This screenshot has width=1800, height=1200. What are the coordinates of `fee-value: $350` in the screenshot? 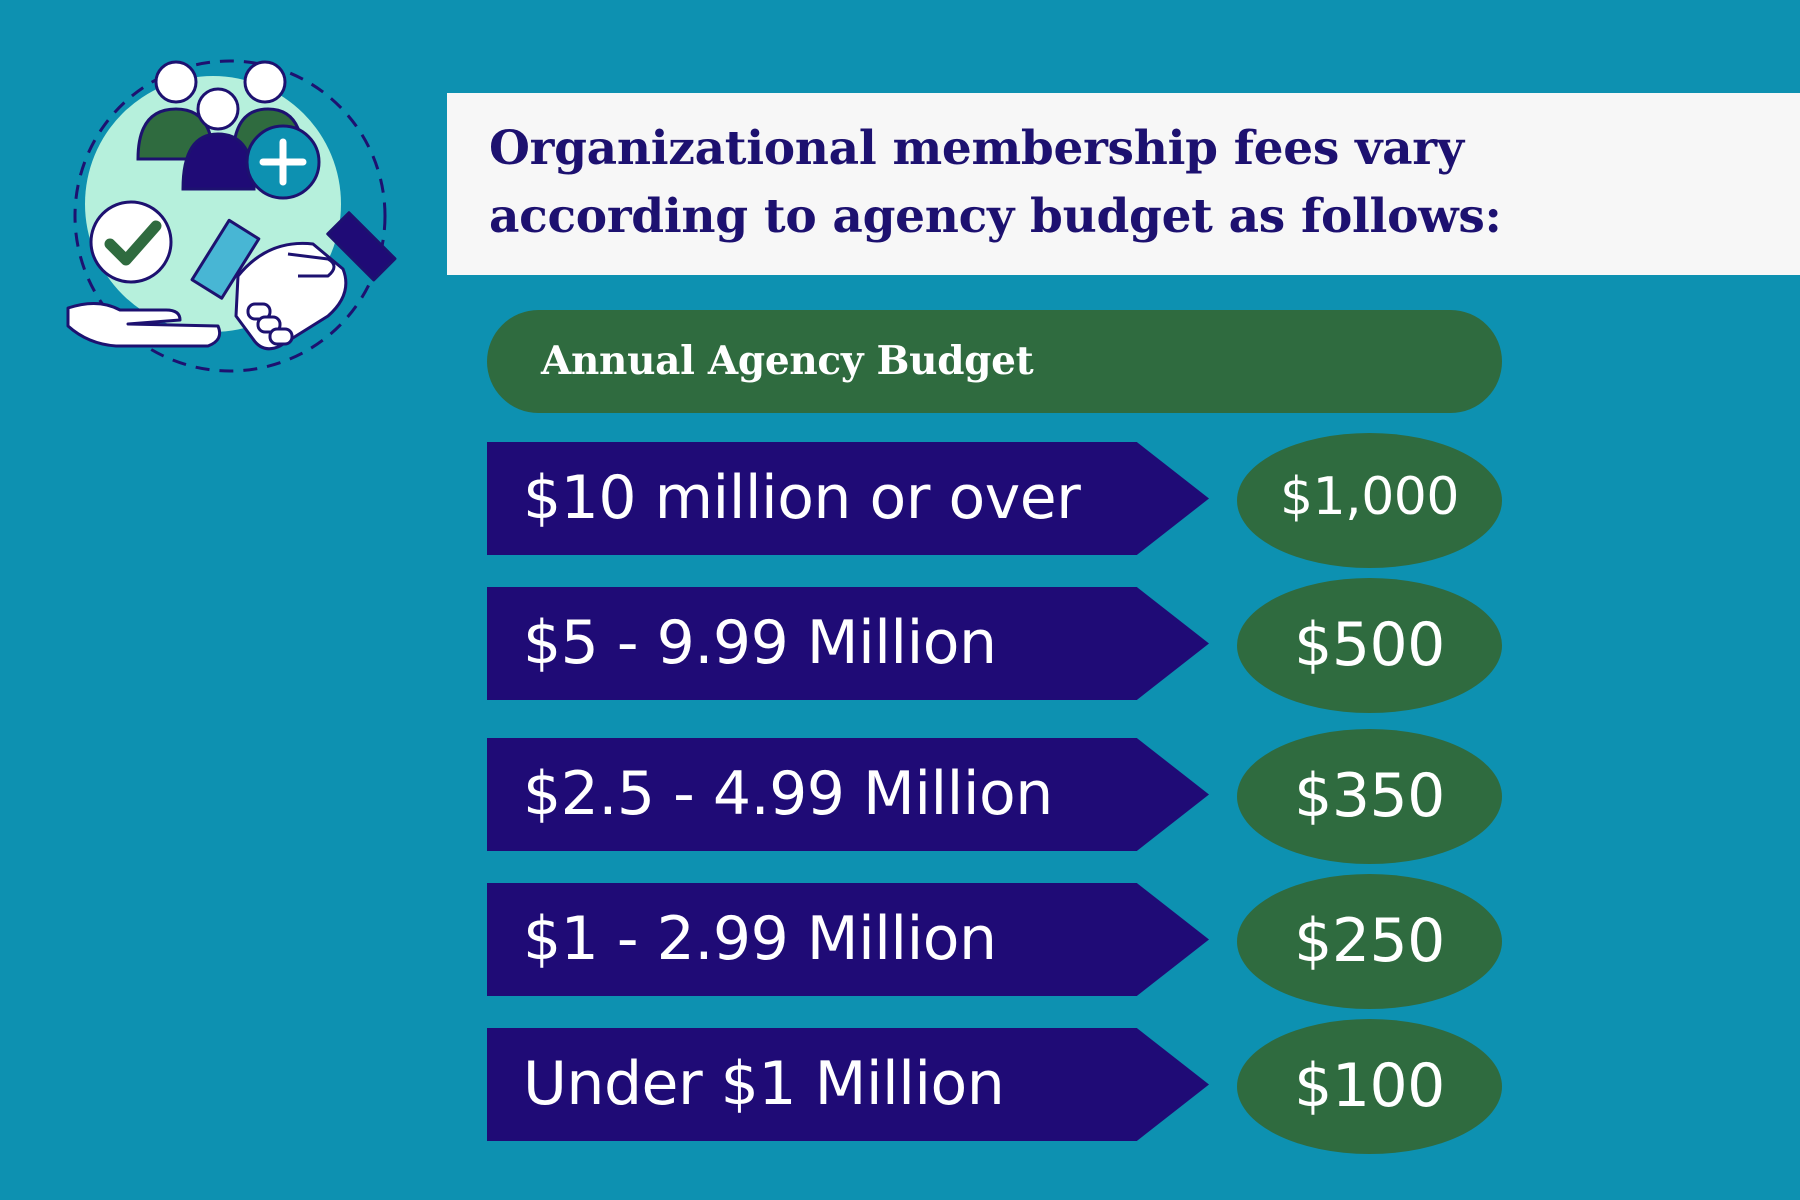 It's located at (1369, 796).